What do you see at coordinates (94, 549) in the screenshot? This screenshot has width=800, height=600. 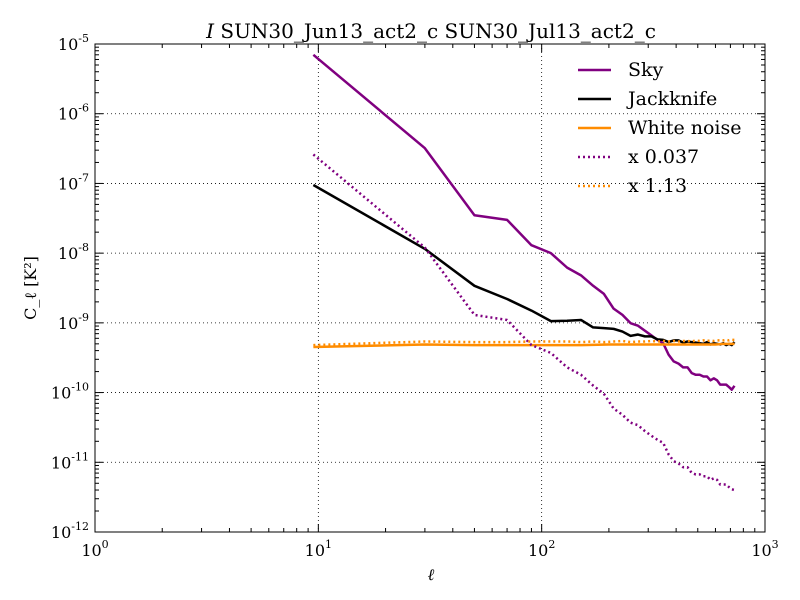 I see `x-tick-label: 10⁰` at bounding box center [94, 549].